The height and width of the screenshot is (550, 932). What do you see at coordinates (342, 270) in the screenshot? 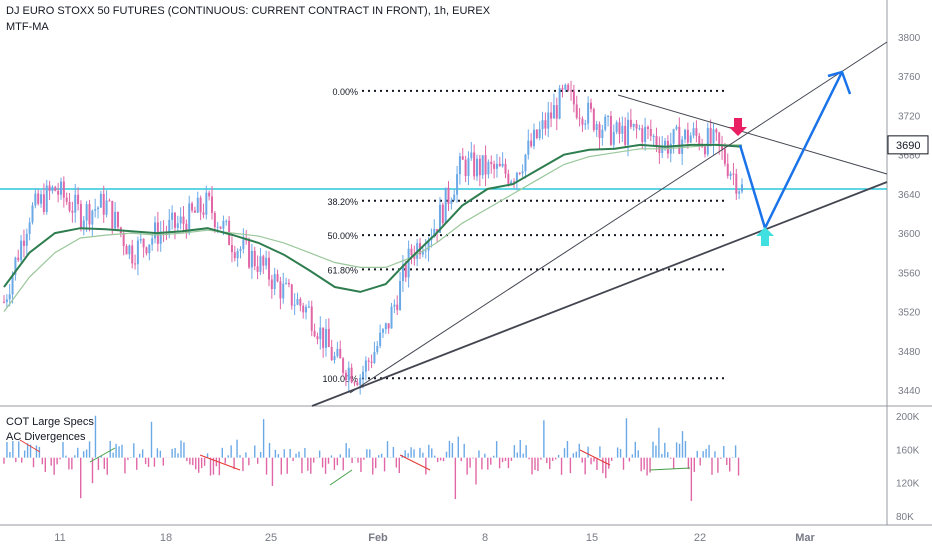
I see `fib-level-label: 61.80%` at bounding box center [342, 270].